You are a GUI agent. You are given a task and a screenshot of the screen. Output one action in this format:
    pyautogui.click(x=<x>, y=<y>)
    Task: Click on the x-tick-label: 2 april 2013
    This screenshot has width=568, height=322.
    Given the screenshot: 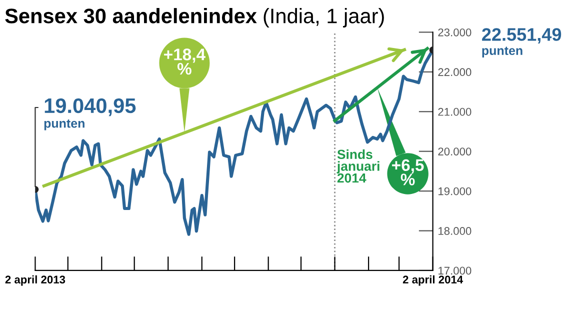 What is the action you would take?
    pyautogui.click(x=35, y=280)
    